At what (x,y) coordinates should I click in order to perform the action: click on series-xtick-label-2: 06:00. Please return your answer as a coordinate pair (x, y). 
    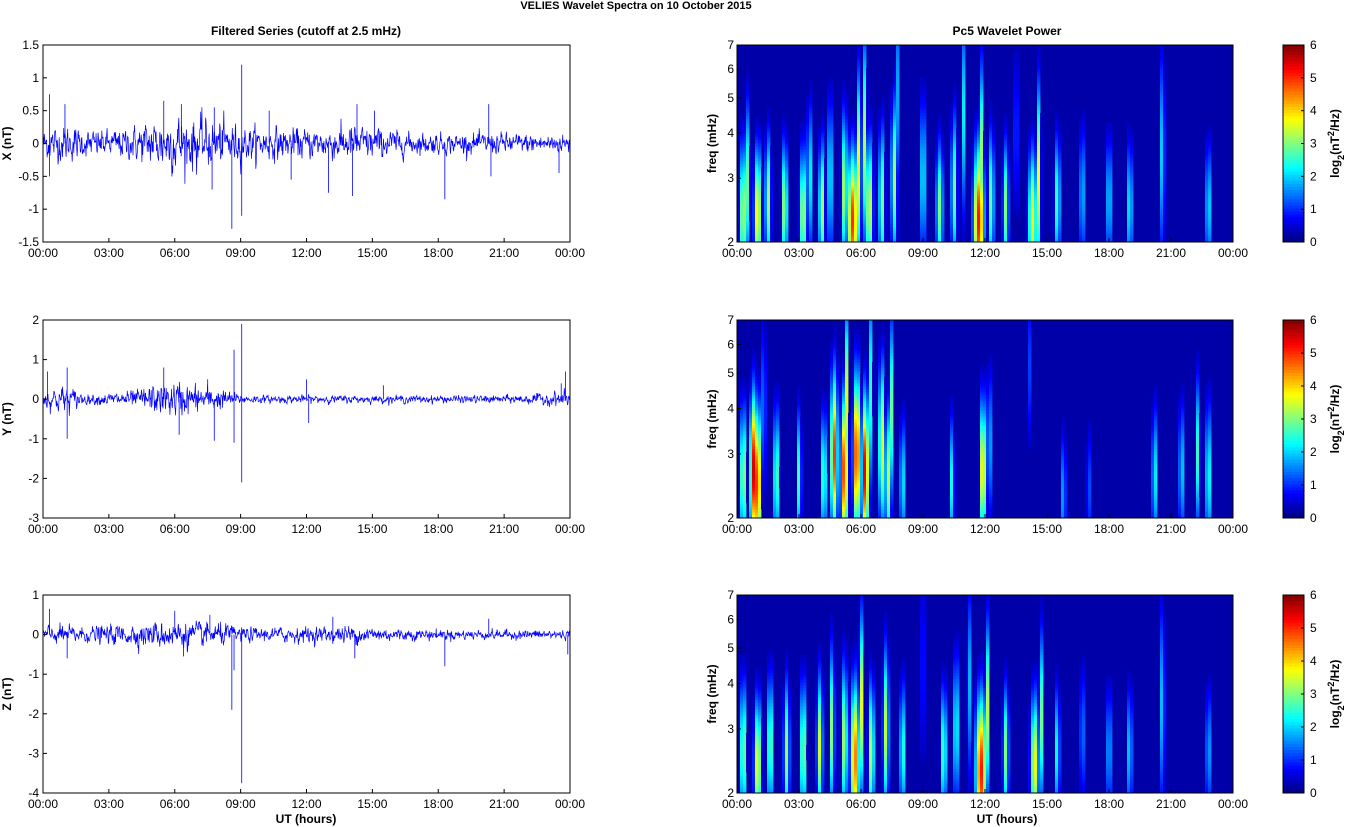
    Looking at the image, I should click on (175, 804).